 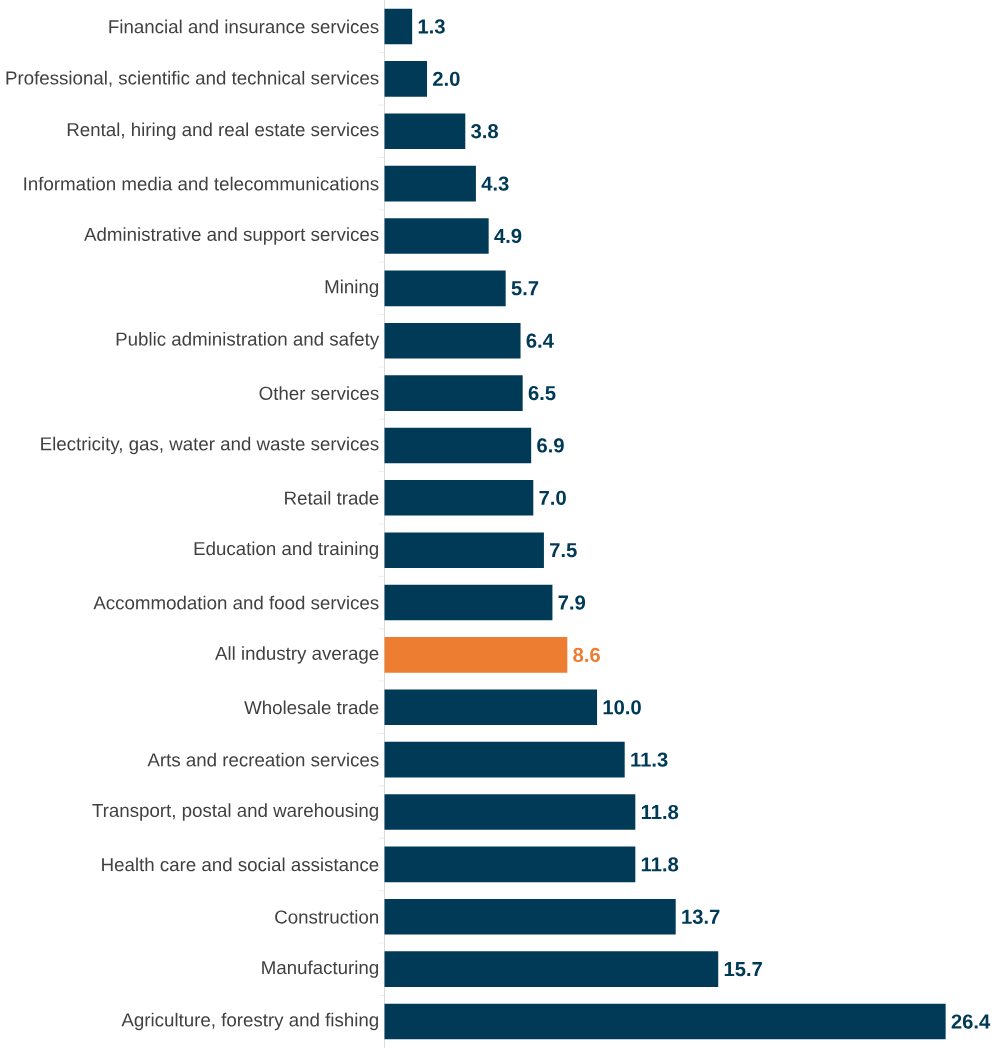 What do you see at coordinates (263, 759) in the screenshot?
I see `y-tick-label: Arts and recreation services` at bounding box center [263, 759].